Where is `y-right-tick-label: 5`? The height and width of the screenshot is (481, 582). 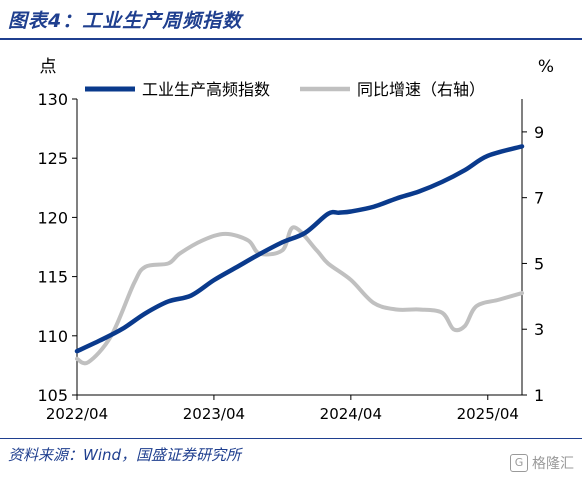 y-right-tick-label: 5 is located at coordinates (539, 263).